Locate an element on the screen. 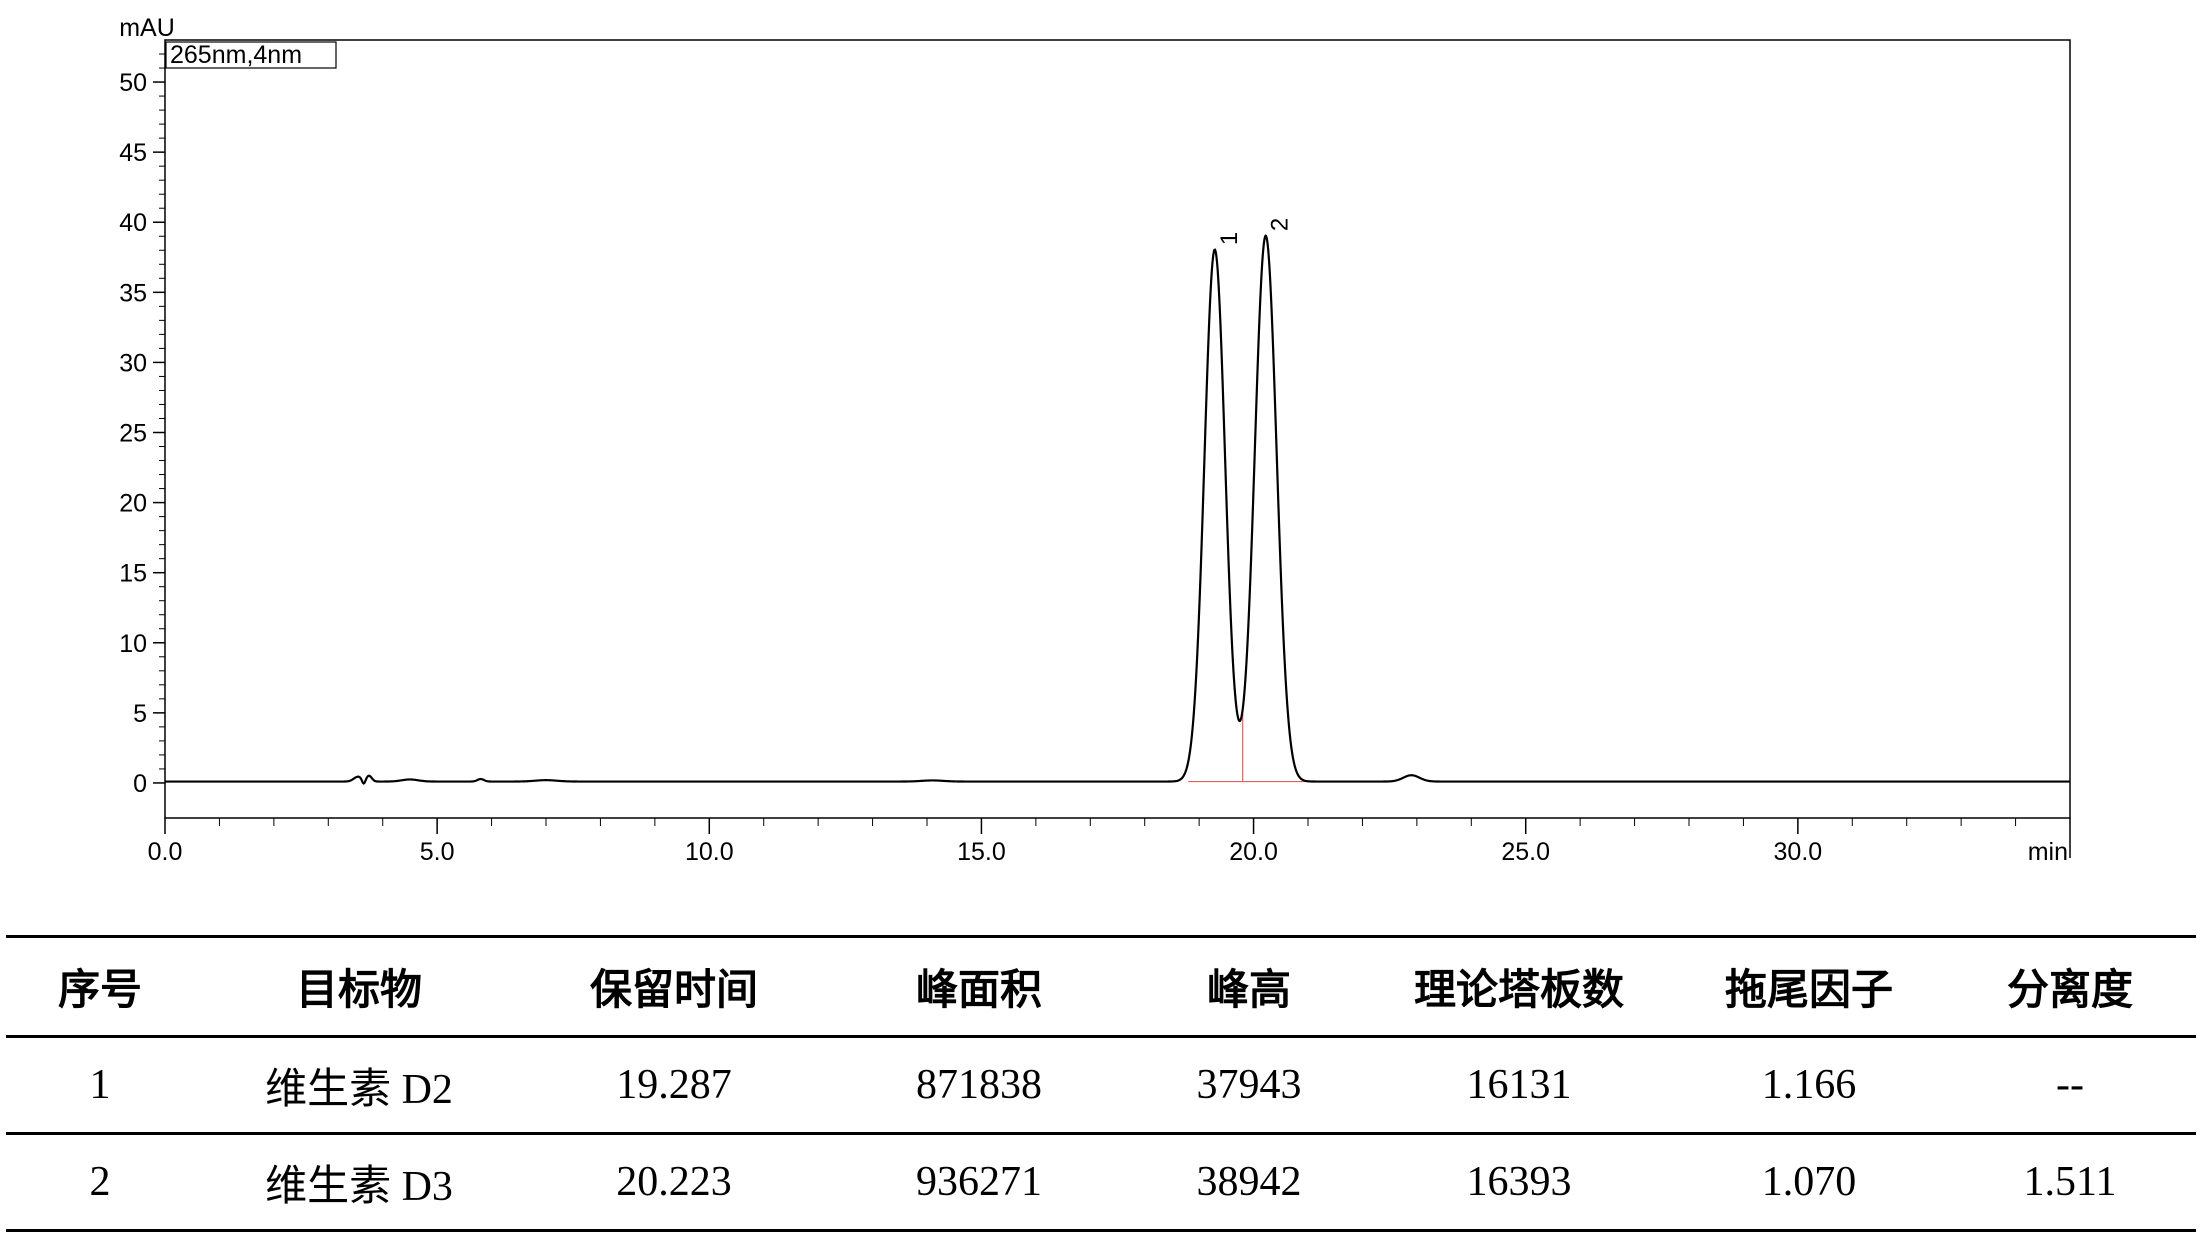  header-theoretical-plates: 理论塔板数 is located at coordinates (1519, 986).